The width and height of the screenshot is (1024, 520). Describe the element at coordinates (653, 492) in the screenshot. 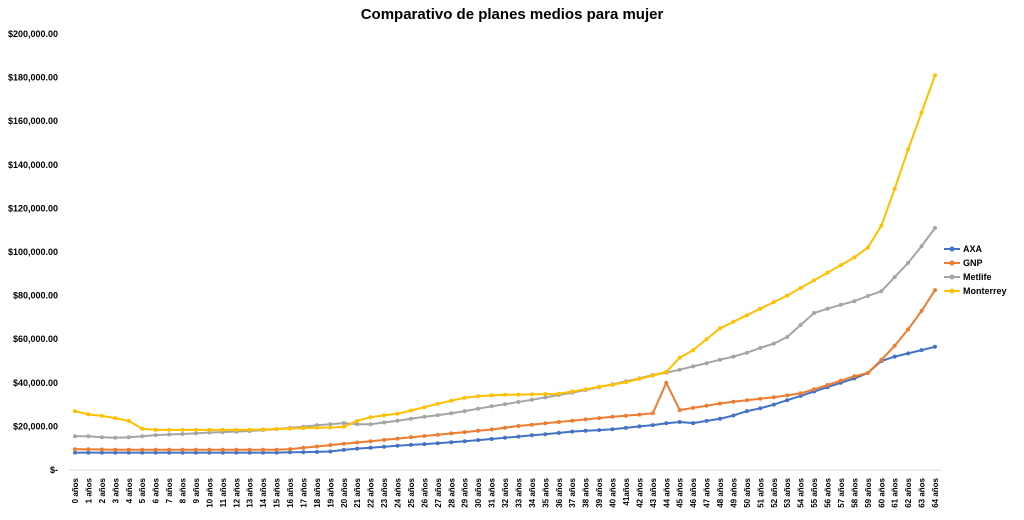

I see `x-tick-label: 43 años` at that location.